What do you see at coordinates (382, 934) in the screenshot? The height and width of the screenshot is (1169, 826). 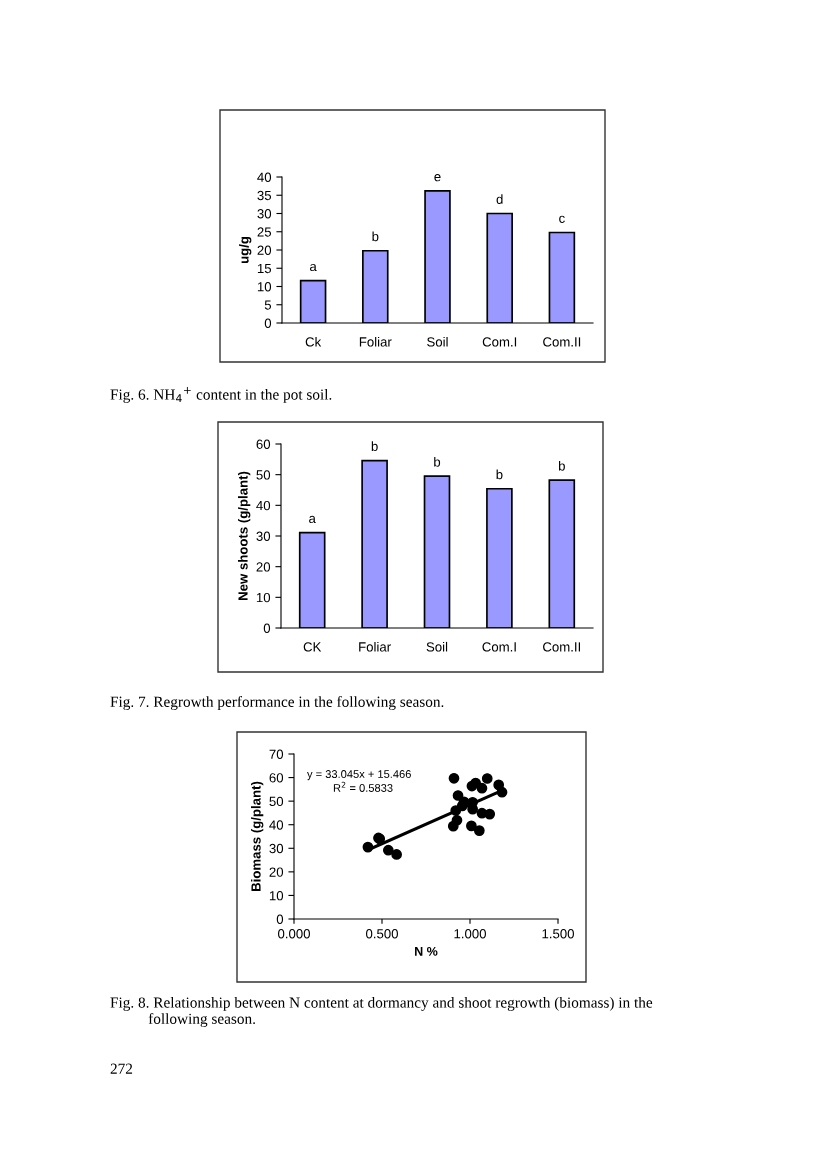 I see `x-tick-label: 0.500` at bounding box center [382, 934].